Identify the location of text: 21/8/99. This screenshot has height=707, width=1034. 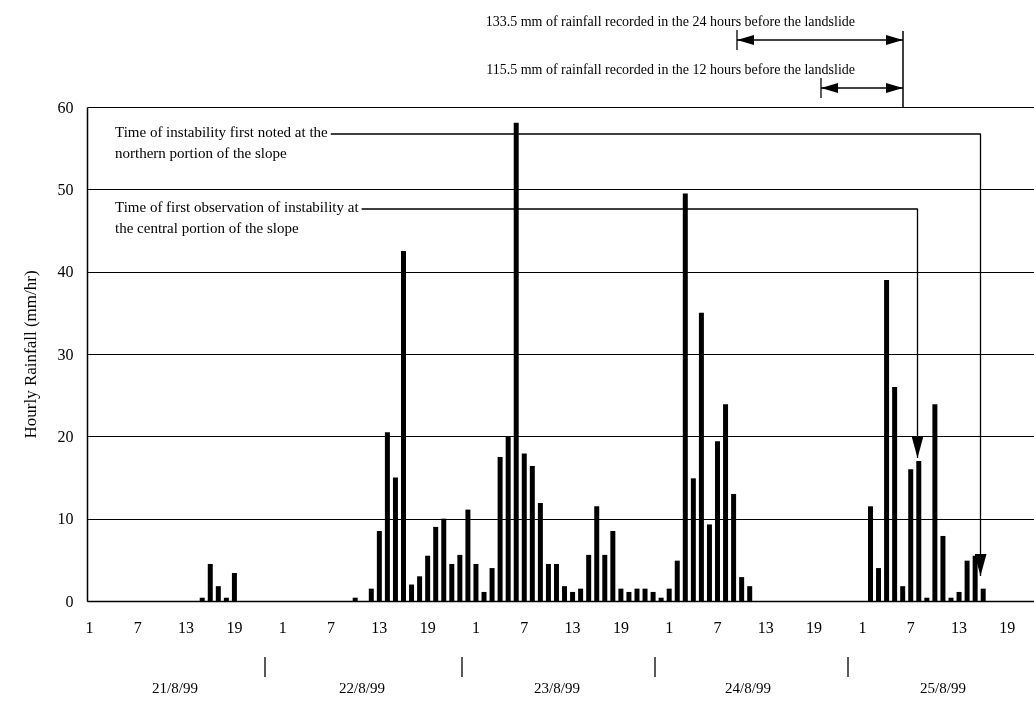
(175, 688).